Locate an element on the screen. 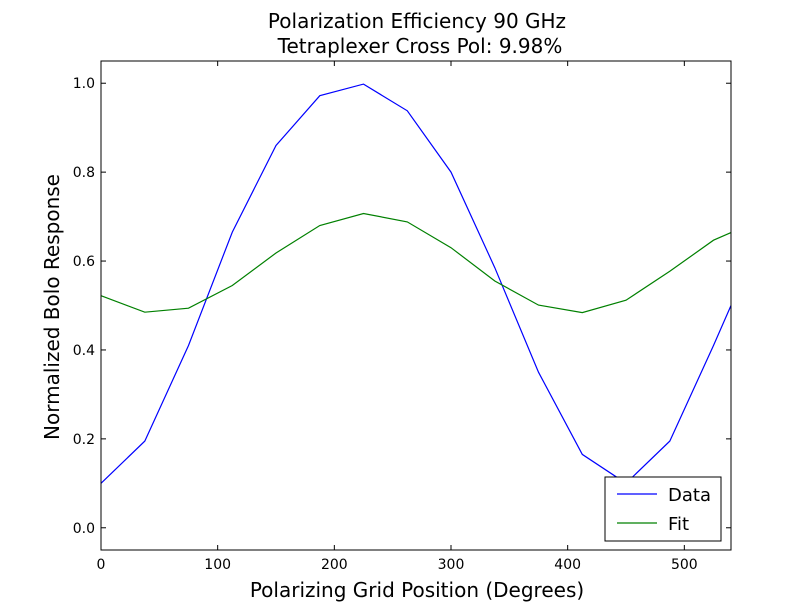 The height and width of the screenshot is (616, 812). x-tick-label: 300 is located at coordinates (451, 565).